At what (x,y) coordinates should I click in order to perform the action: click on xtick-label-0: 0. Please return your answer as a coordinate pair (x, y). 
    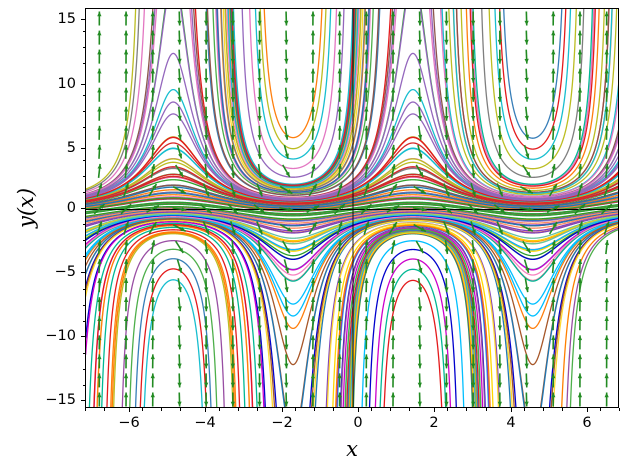
    Looking at the image, I should click on (357, 423).